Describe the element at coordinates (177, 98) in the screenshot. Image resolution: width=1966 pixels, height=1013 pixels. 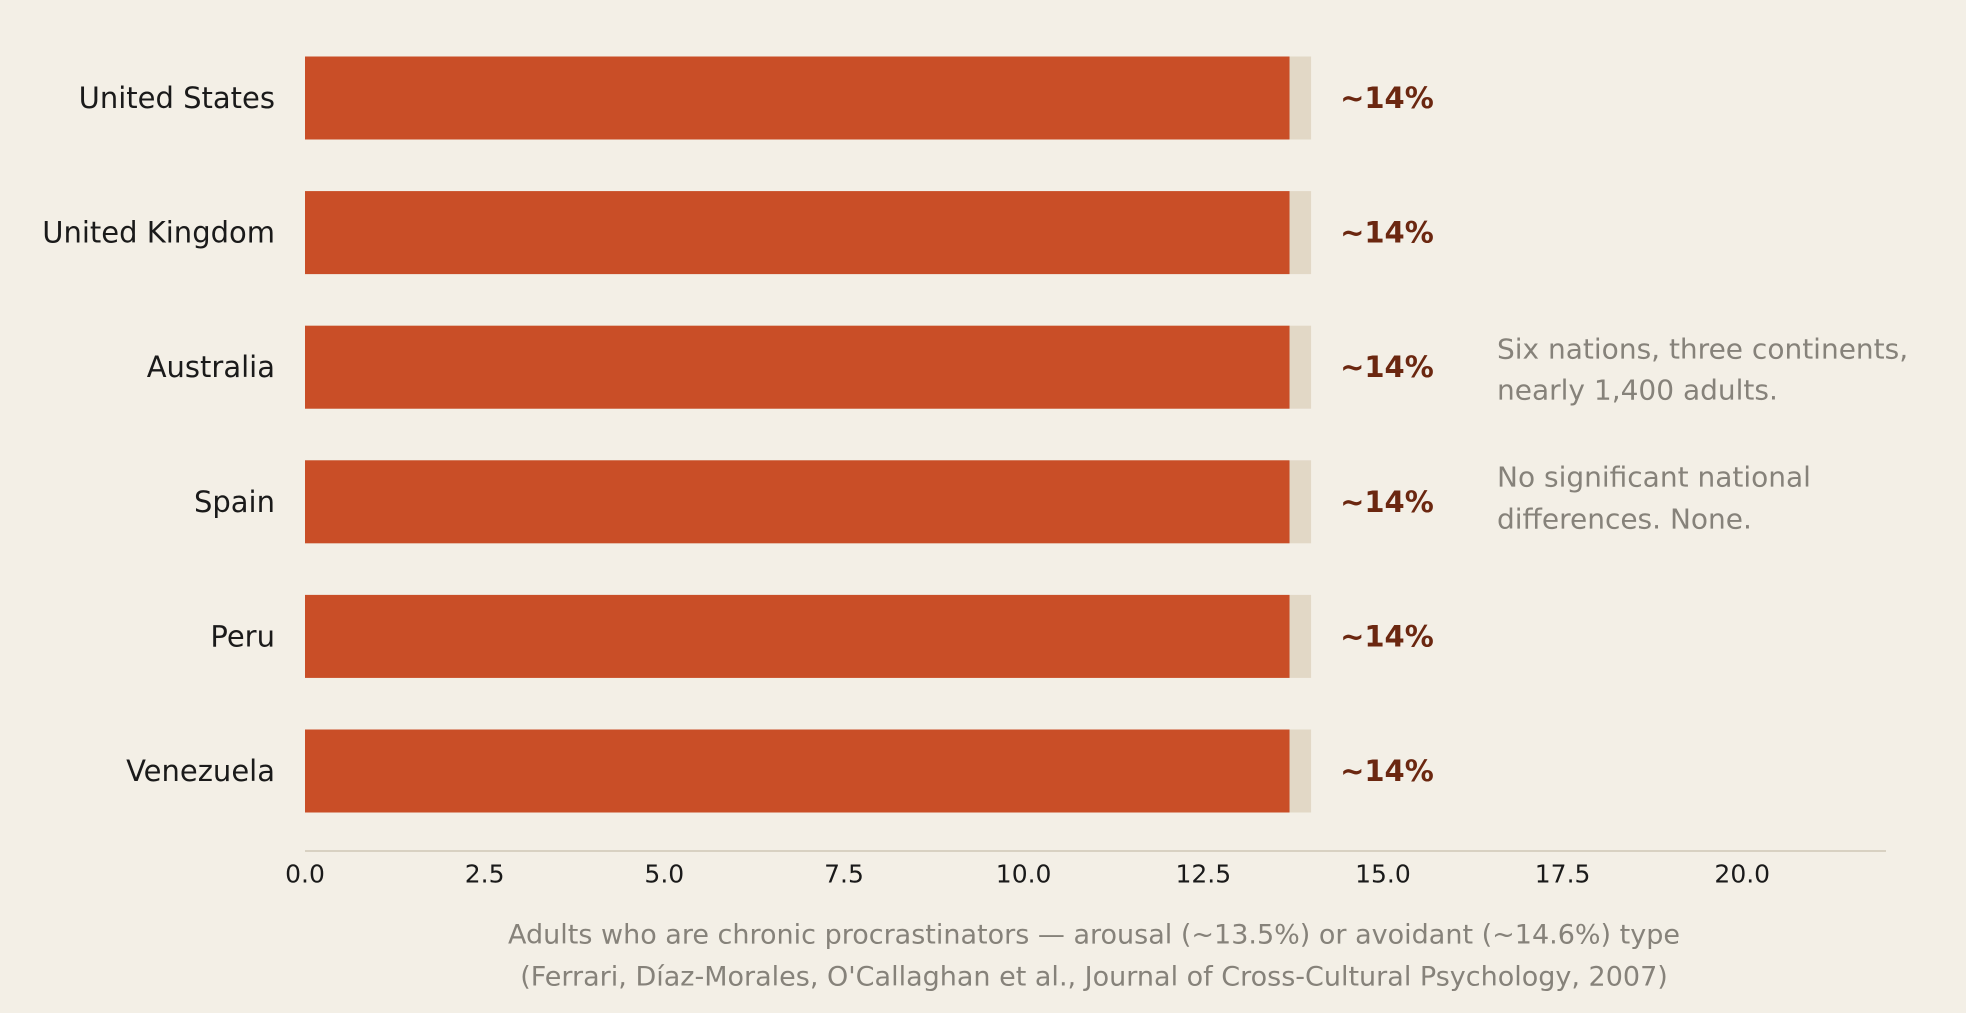
I see `category-label-united-states: United States` at that location.